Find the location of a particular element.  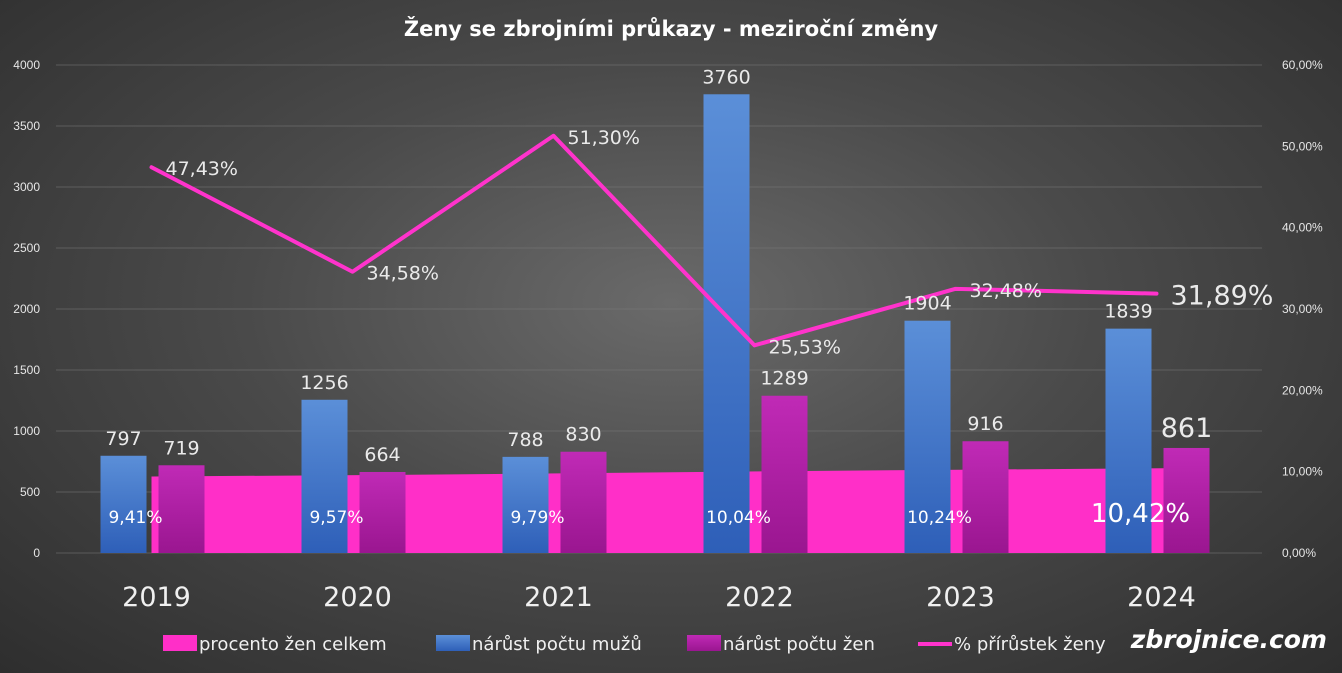

y-right-tick-label: 40,00% is located at coordinates (1302, 228).